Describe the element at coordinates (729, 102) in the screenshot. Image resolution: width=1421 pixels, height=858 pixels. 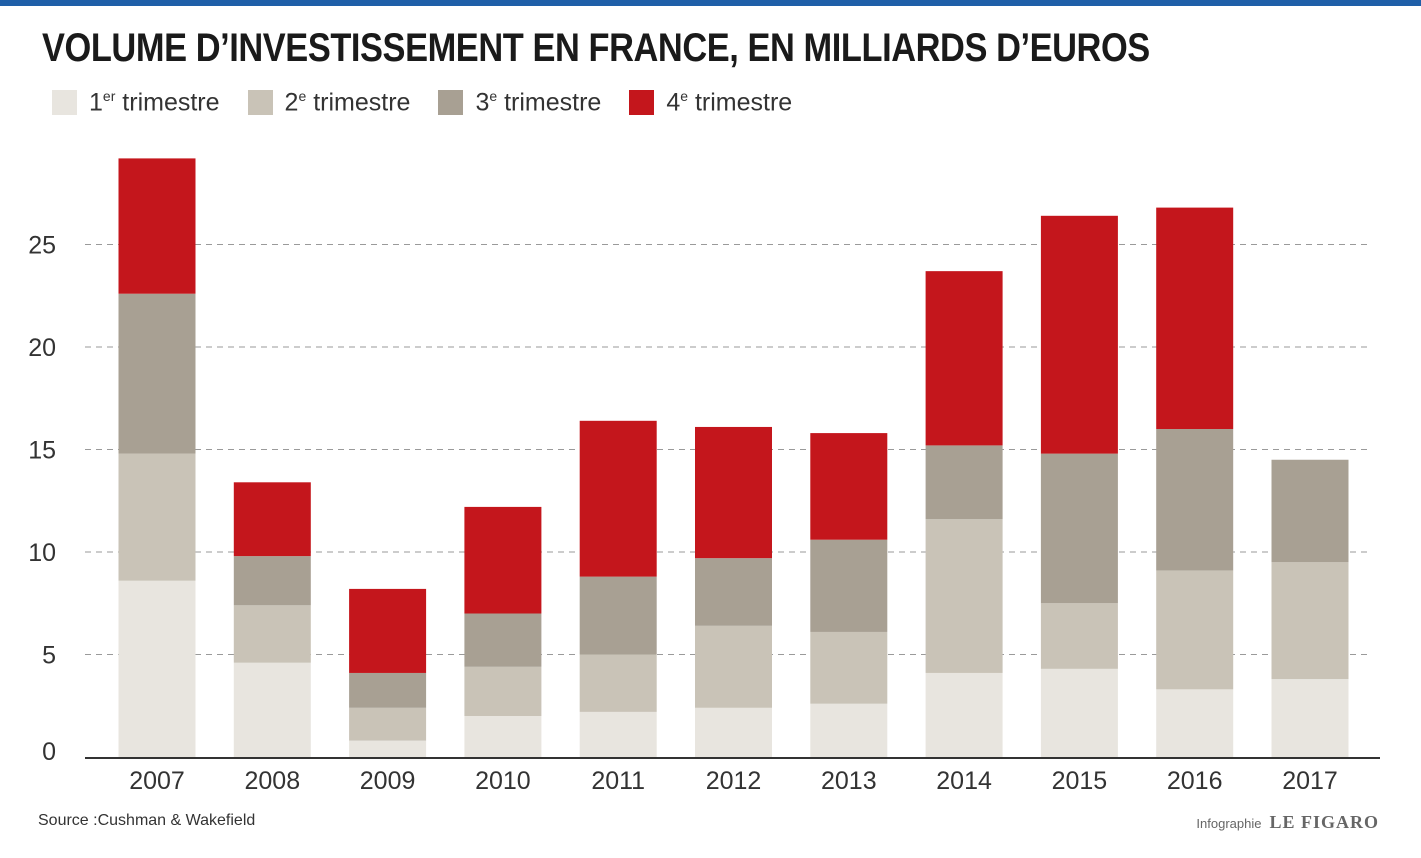
I see `legend-label-q4: 4e trimestre` at that location.